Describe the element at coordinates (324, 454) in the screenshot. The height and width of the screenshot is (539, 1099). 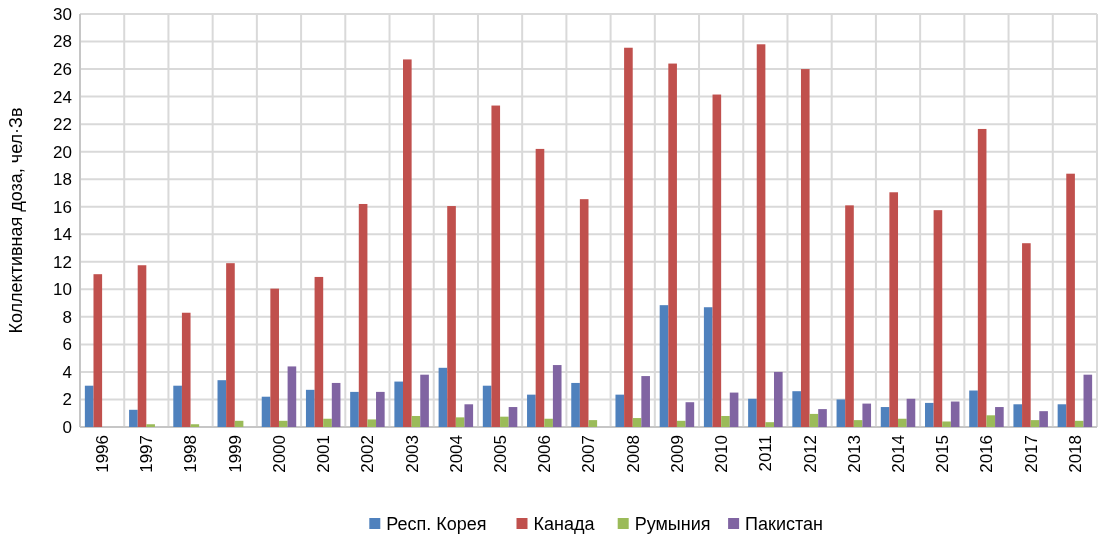
I see `x-tick-label: 2001` at that location.